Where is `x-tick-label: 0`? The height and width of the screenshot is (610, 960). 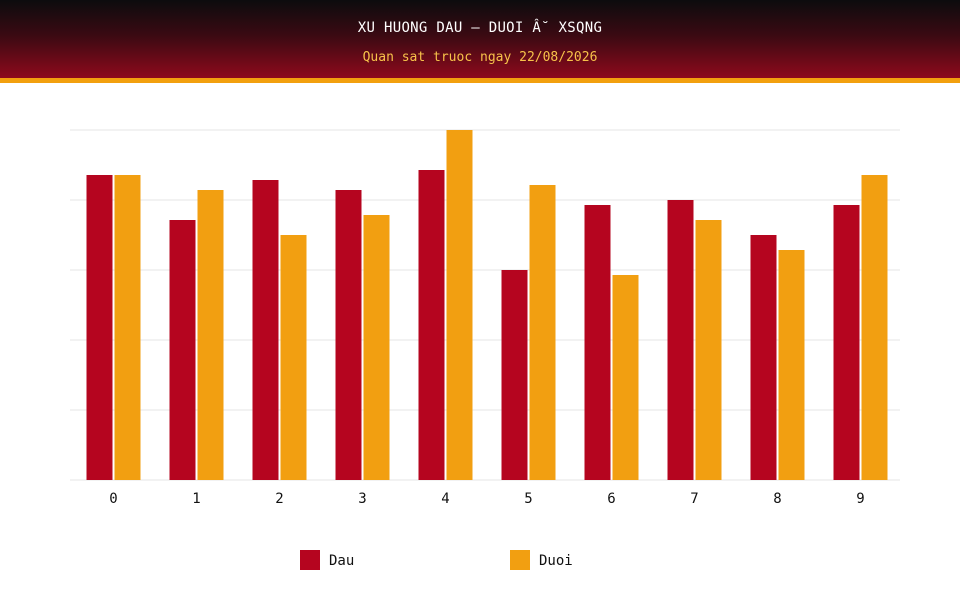
x-tick-label: 0 is located at coordinates (113, 499).